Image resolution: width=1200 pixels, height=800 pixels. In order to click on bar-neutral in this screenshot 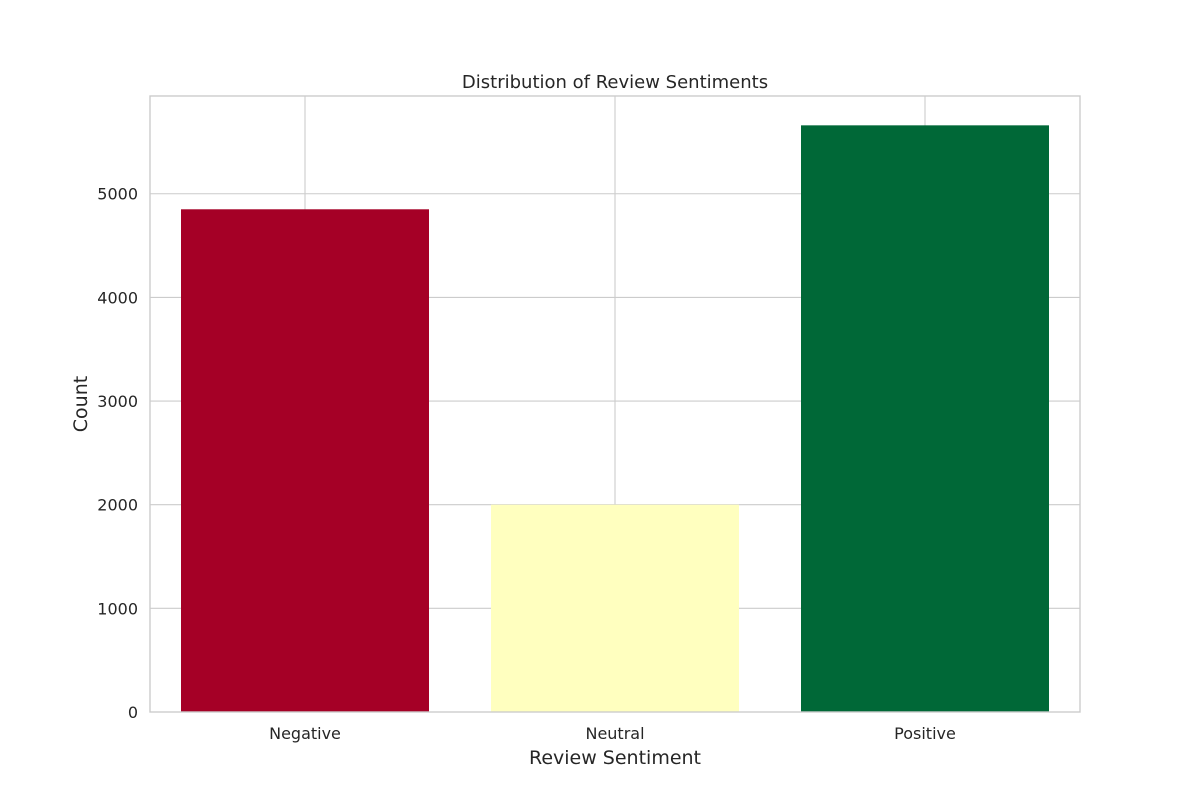, I will do `click(615, 608)`.